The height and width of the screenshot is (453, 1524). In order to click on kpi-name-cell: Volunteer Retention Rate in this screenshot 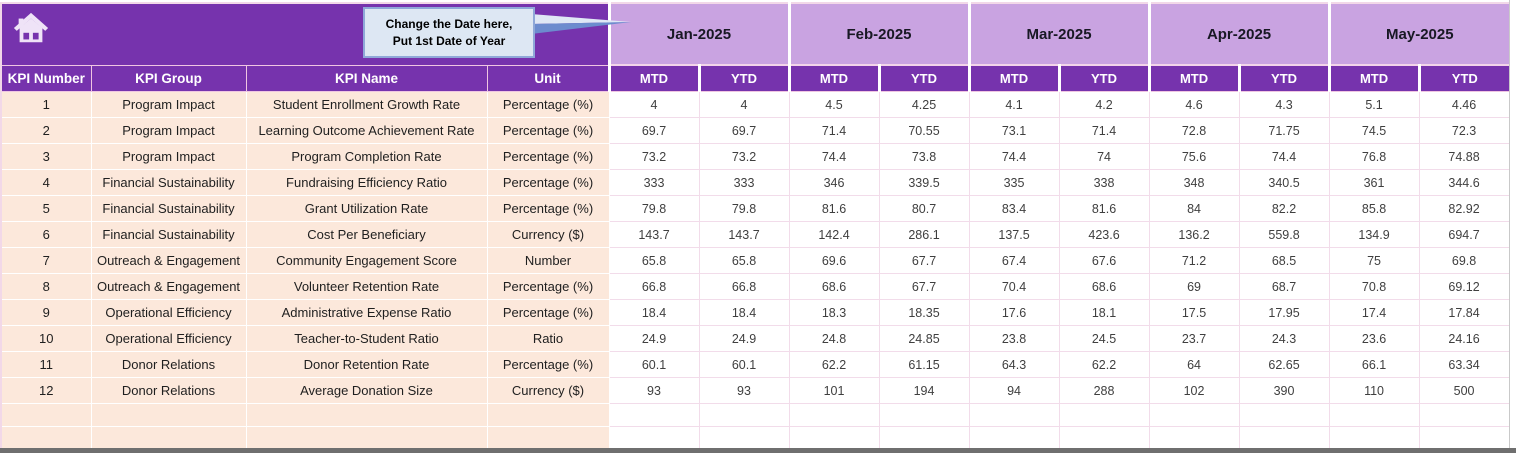, I will do `click(366, 286)`.